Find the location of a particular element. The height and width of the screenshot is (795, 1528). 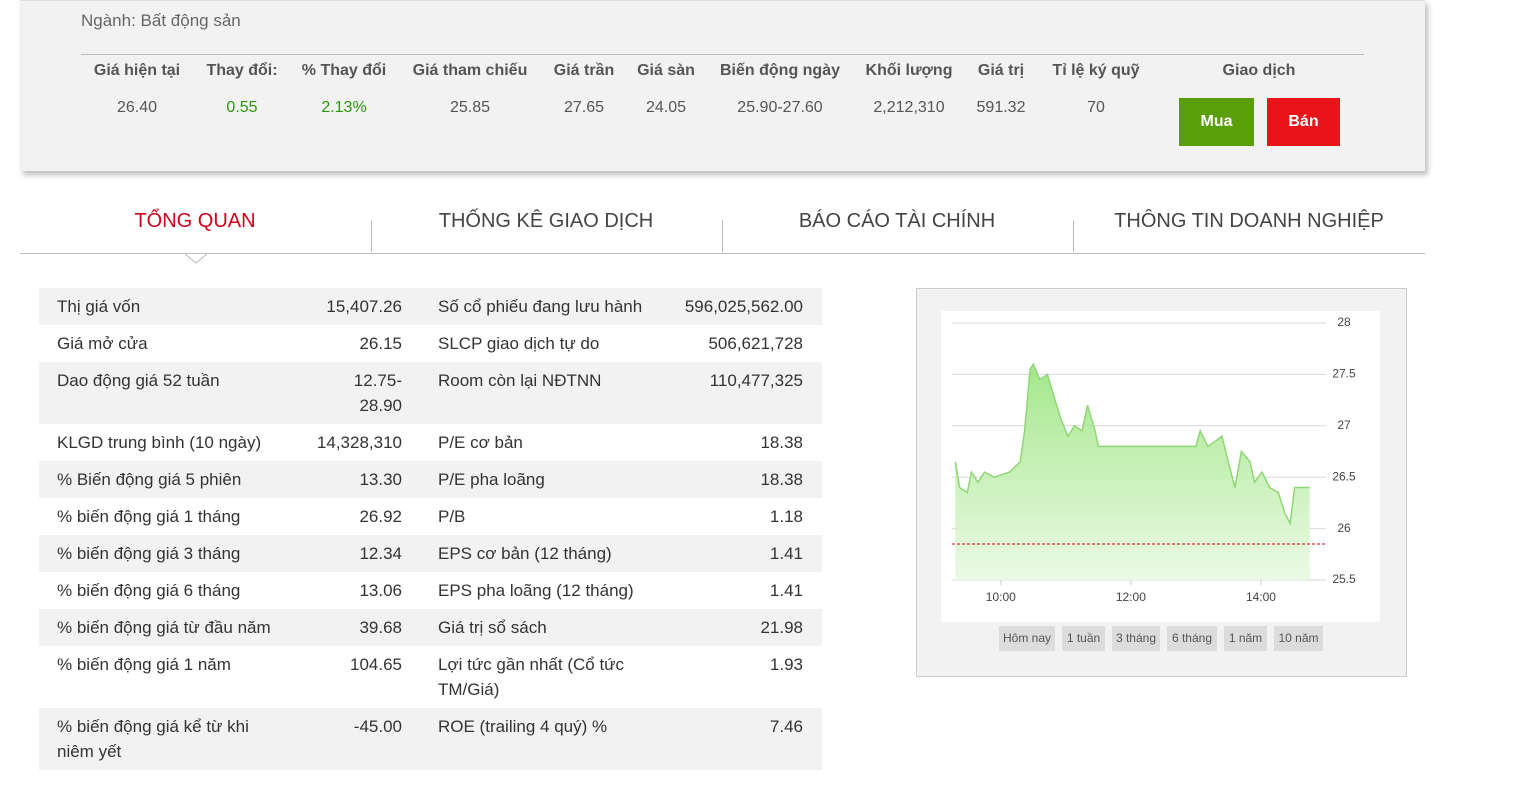

quote-header: Thay đổi: is located at coordinates (242, 70).